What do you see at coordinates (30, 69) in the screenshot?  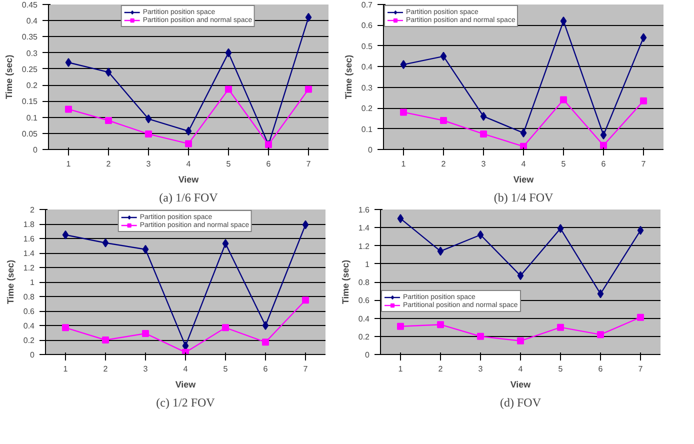 I see `y-tick-label: 0.25` at bounding box center [30, 69].